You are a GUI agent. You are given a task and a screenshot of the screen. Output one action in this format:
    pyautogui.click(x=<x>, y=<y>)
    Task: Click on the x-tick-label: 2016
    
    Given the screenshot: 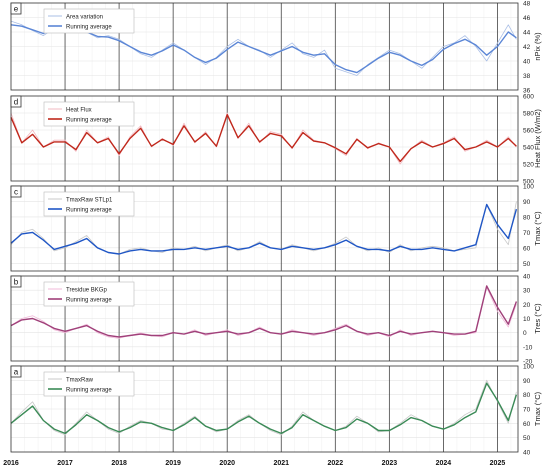 What is the action you would take?
    pyautogui.click(x=11, y=463)
    